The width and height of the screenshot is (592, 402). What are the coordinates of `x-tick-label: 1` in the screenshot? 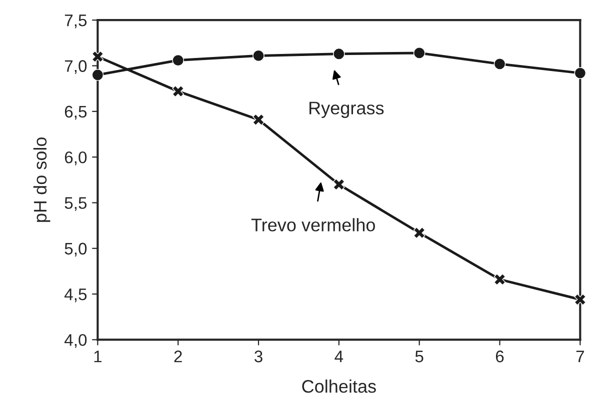 It's located at (98, 356).